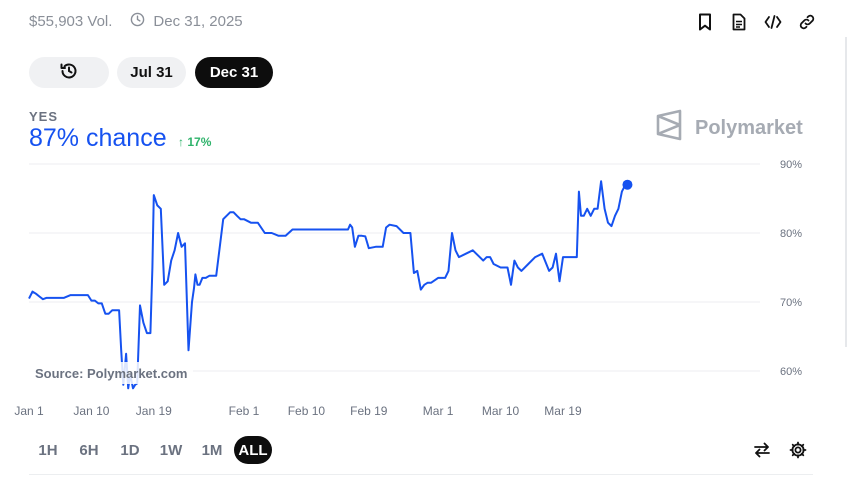 The width and height of the screenshot is (847, 499). Describe the element at coordinates (791, 165) in the screenshot. I see `y-tick-label: 90%` at that location.